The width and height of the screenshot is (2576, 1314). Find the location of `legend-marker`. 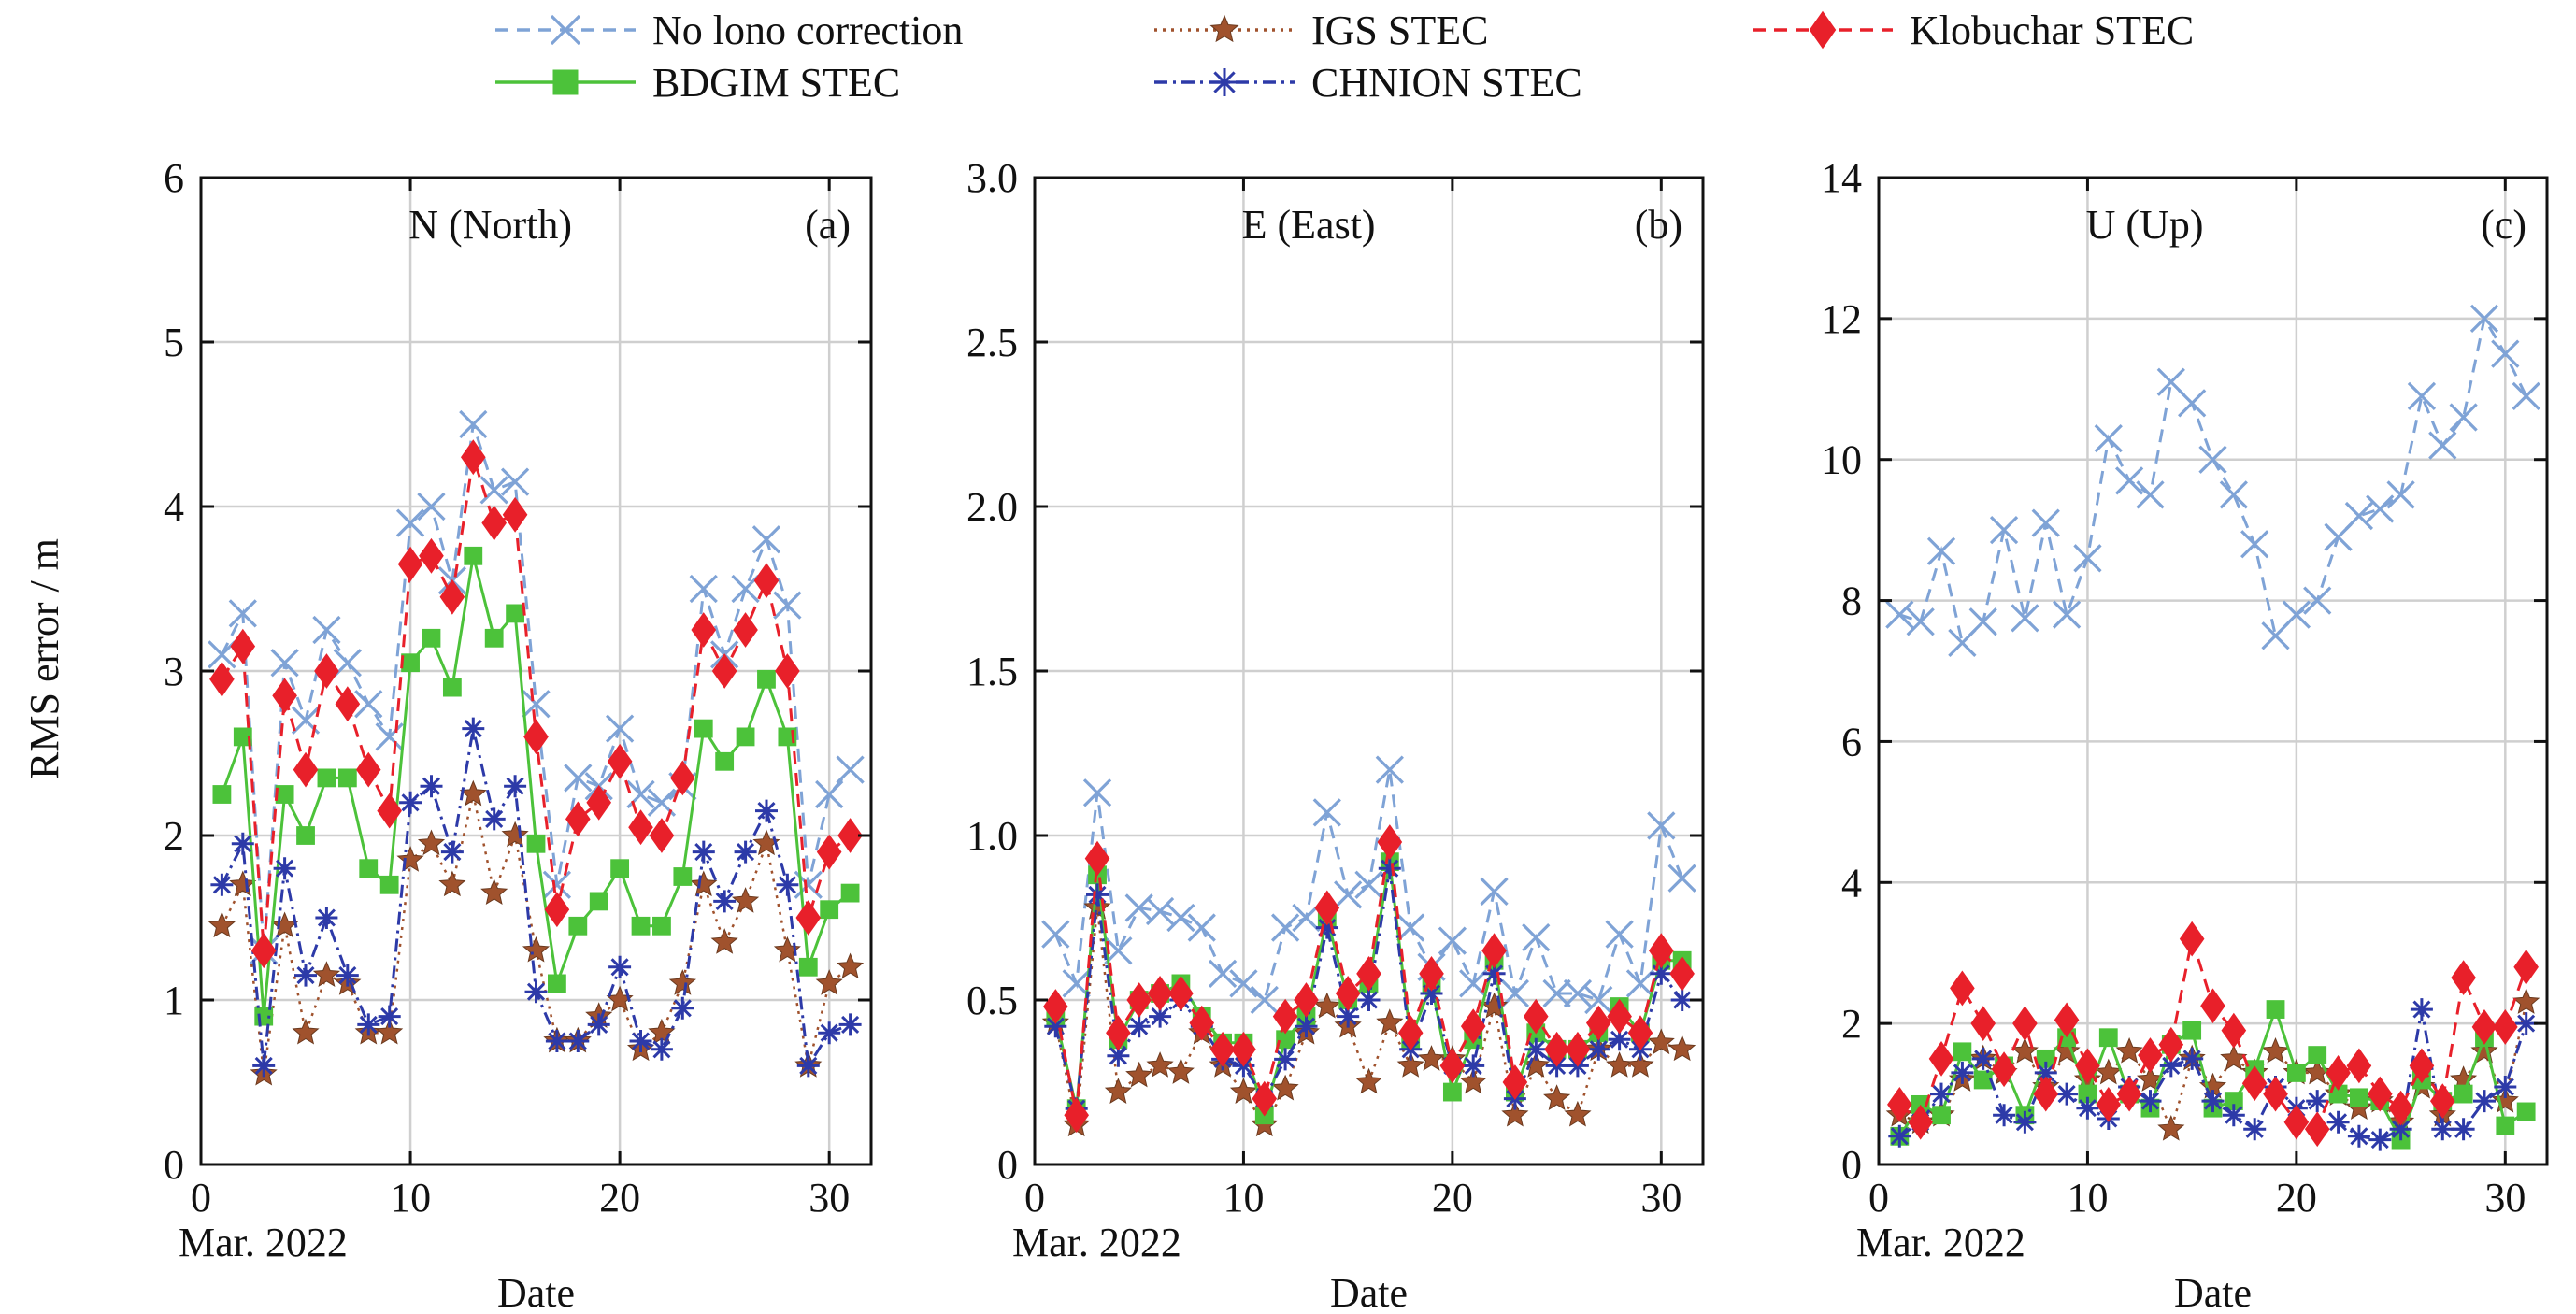

legend-marker is located at coordinates (565, 82).